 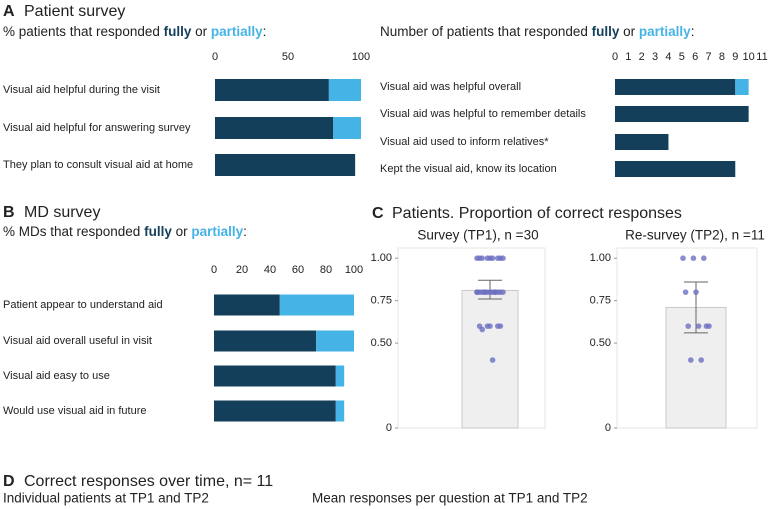 What do you see at coordinates (9, 212) in the screenshot?
I see `panel-label: B` at bounding box center [9, 212].